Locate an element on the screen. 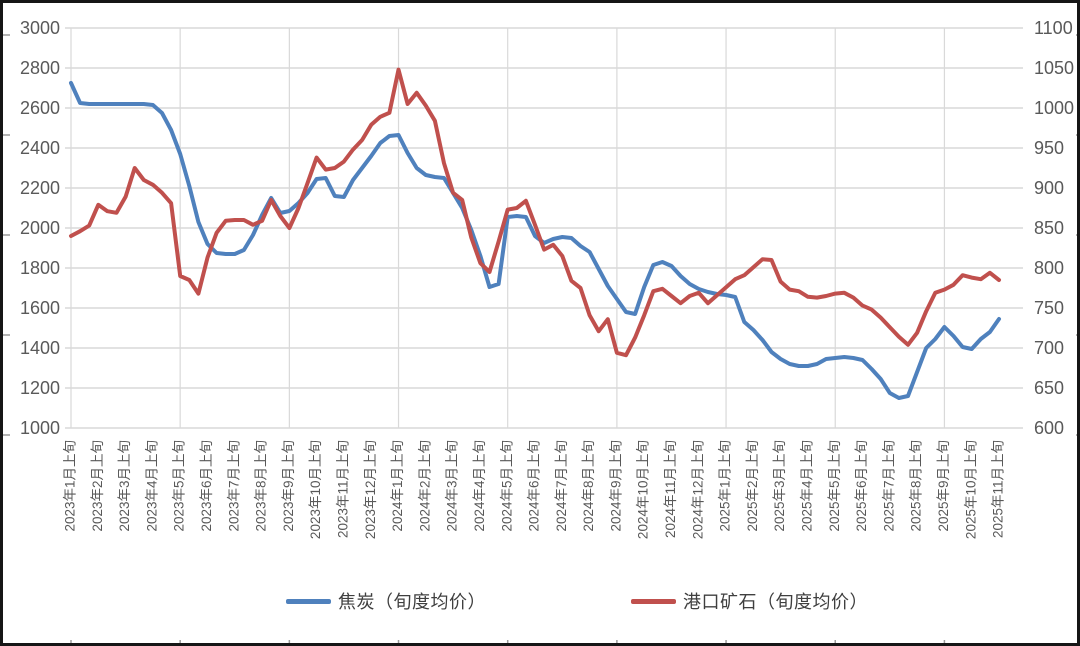 The image size is (1080, 646). svg-text: 1200 is located at coordinates (40, 388).